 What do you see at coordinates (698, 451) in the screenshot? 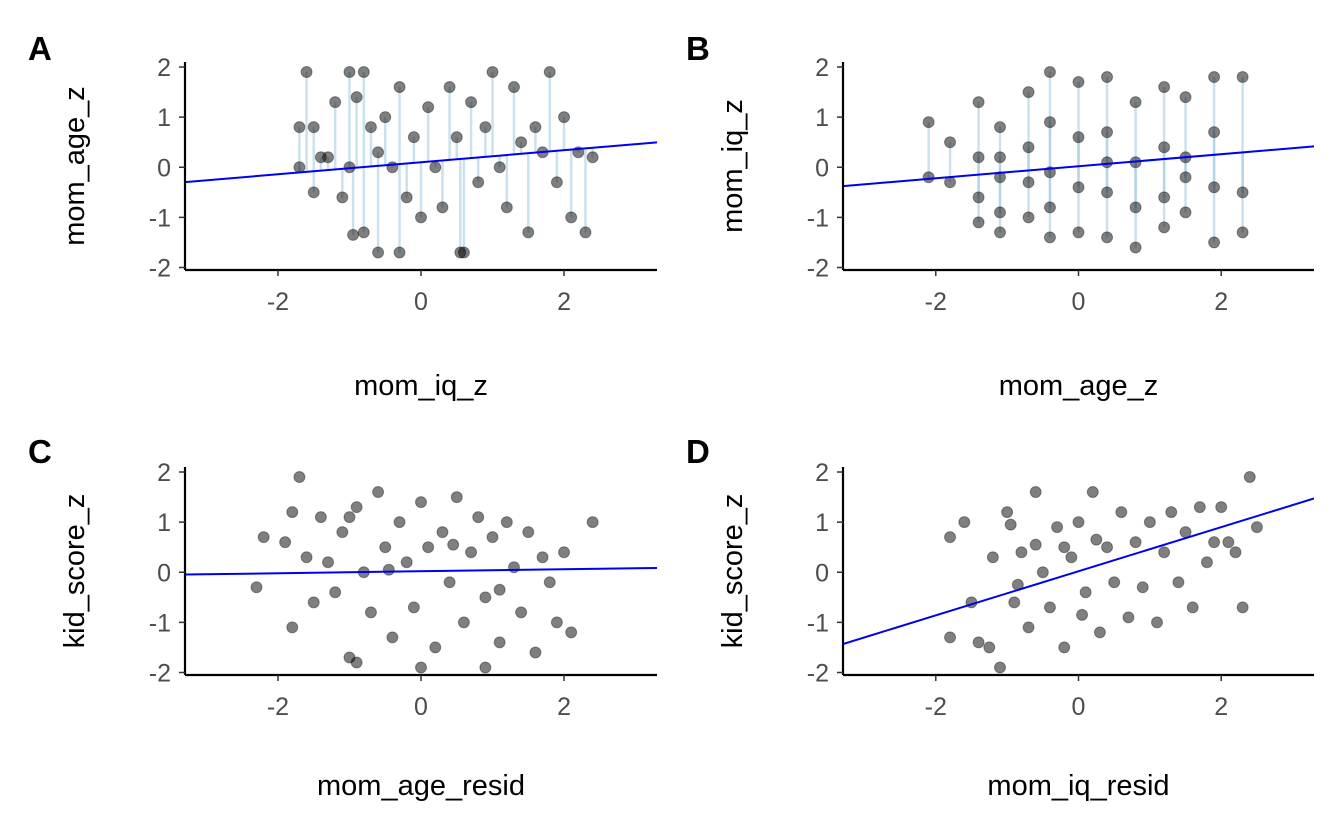
I see `panel-tag: D` at bounding box center [698, 451].